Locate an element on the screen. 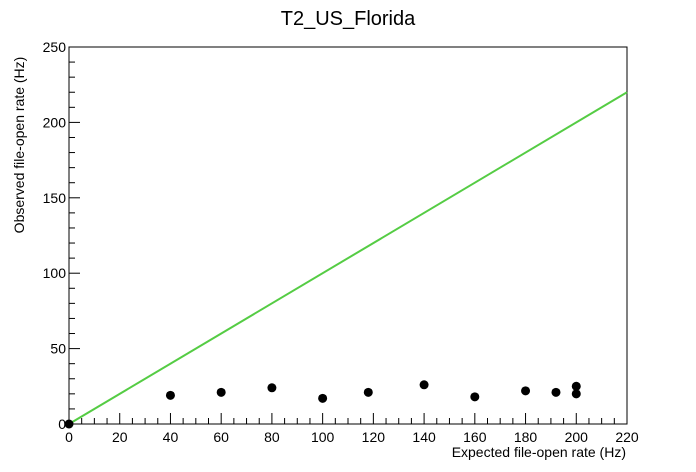 The width and height of the screenshot is (696, 472). x-tick-label: 20 is located at coordinates (120, 437).